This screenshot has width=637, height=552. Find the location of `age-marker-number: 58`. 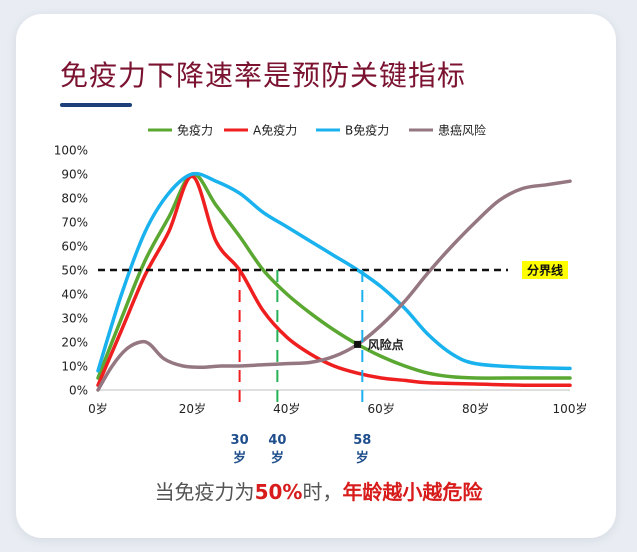

age-marker-number: 58 is located at coordinates (362, 440).